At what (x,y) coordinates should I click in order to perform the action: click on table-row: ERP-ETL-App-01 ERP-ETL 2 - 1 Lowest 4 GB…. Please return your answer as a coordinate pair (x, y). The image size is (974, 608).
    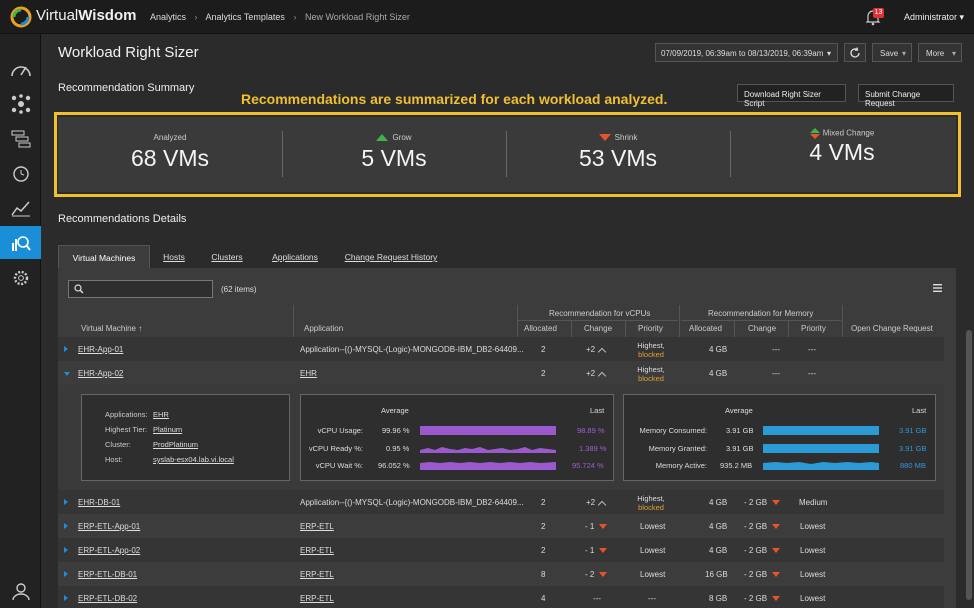
    Looking at the image, I should click on (501, 526).